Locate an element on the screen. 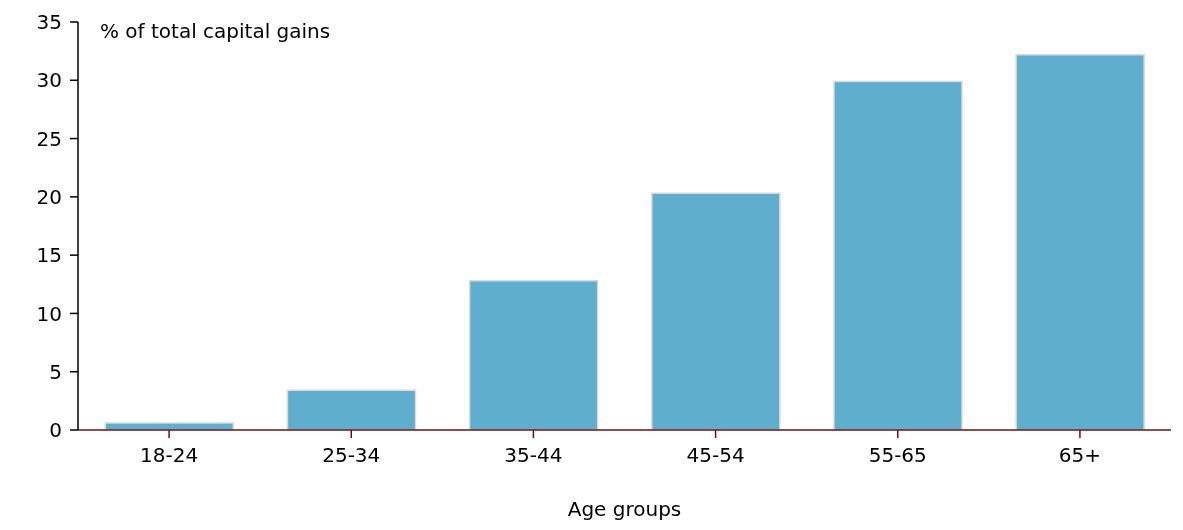 Image resolution: width=1183 pixels, height=530 pixels. y-tick-label: 10 is located at coordinates (49, 313).